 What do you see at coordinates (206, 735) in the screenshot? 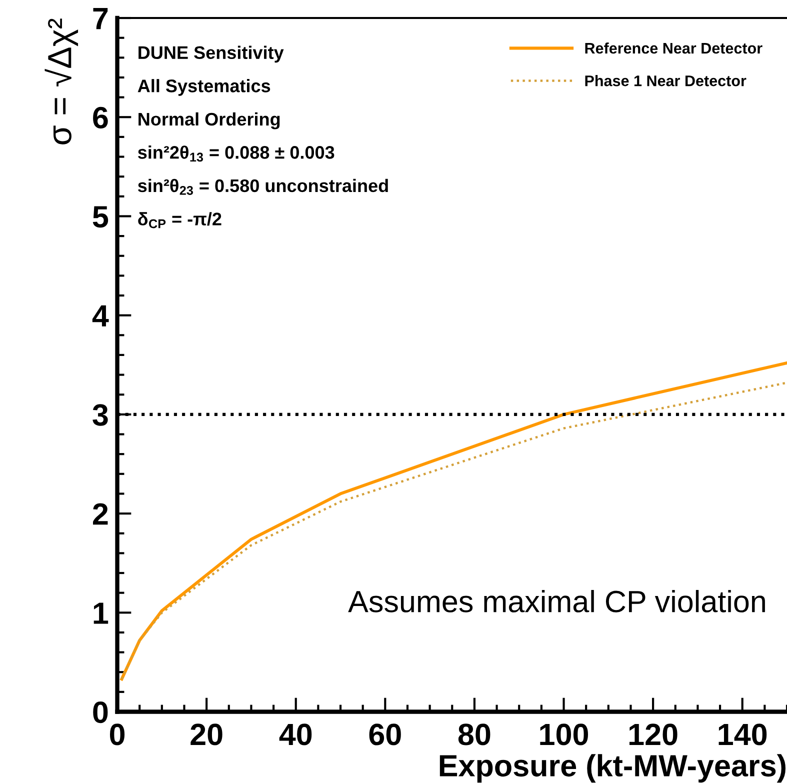
I see `x-tick-label: 20` at bounding box center [206, 735].